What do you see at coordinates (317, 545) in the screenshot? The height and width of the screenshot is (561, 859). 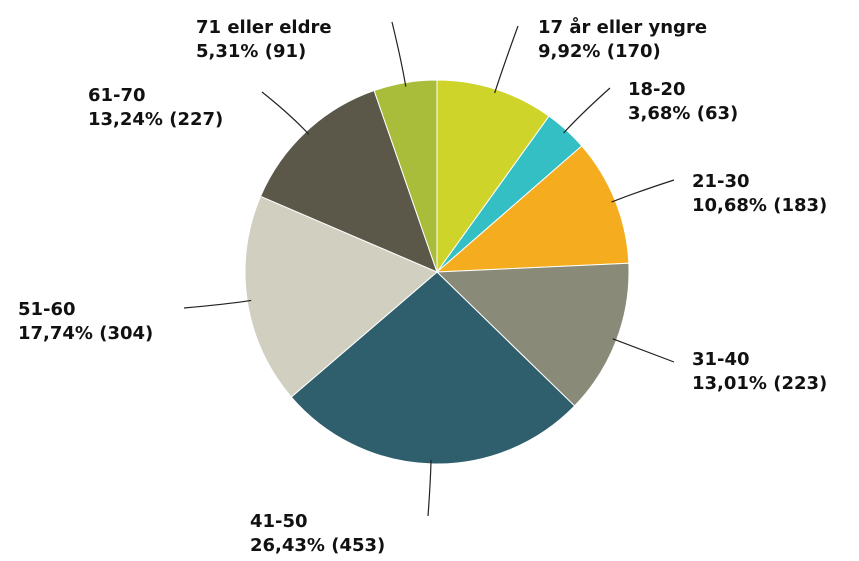 I see `slice-value-label: 26,43% (453)` at bounding box center [317, 545].